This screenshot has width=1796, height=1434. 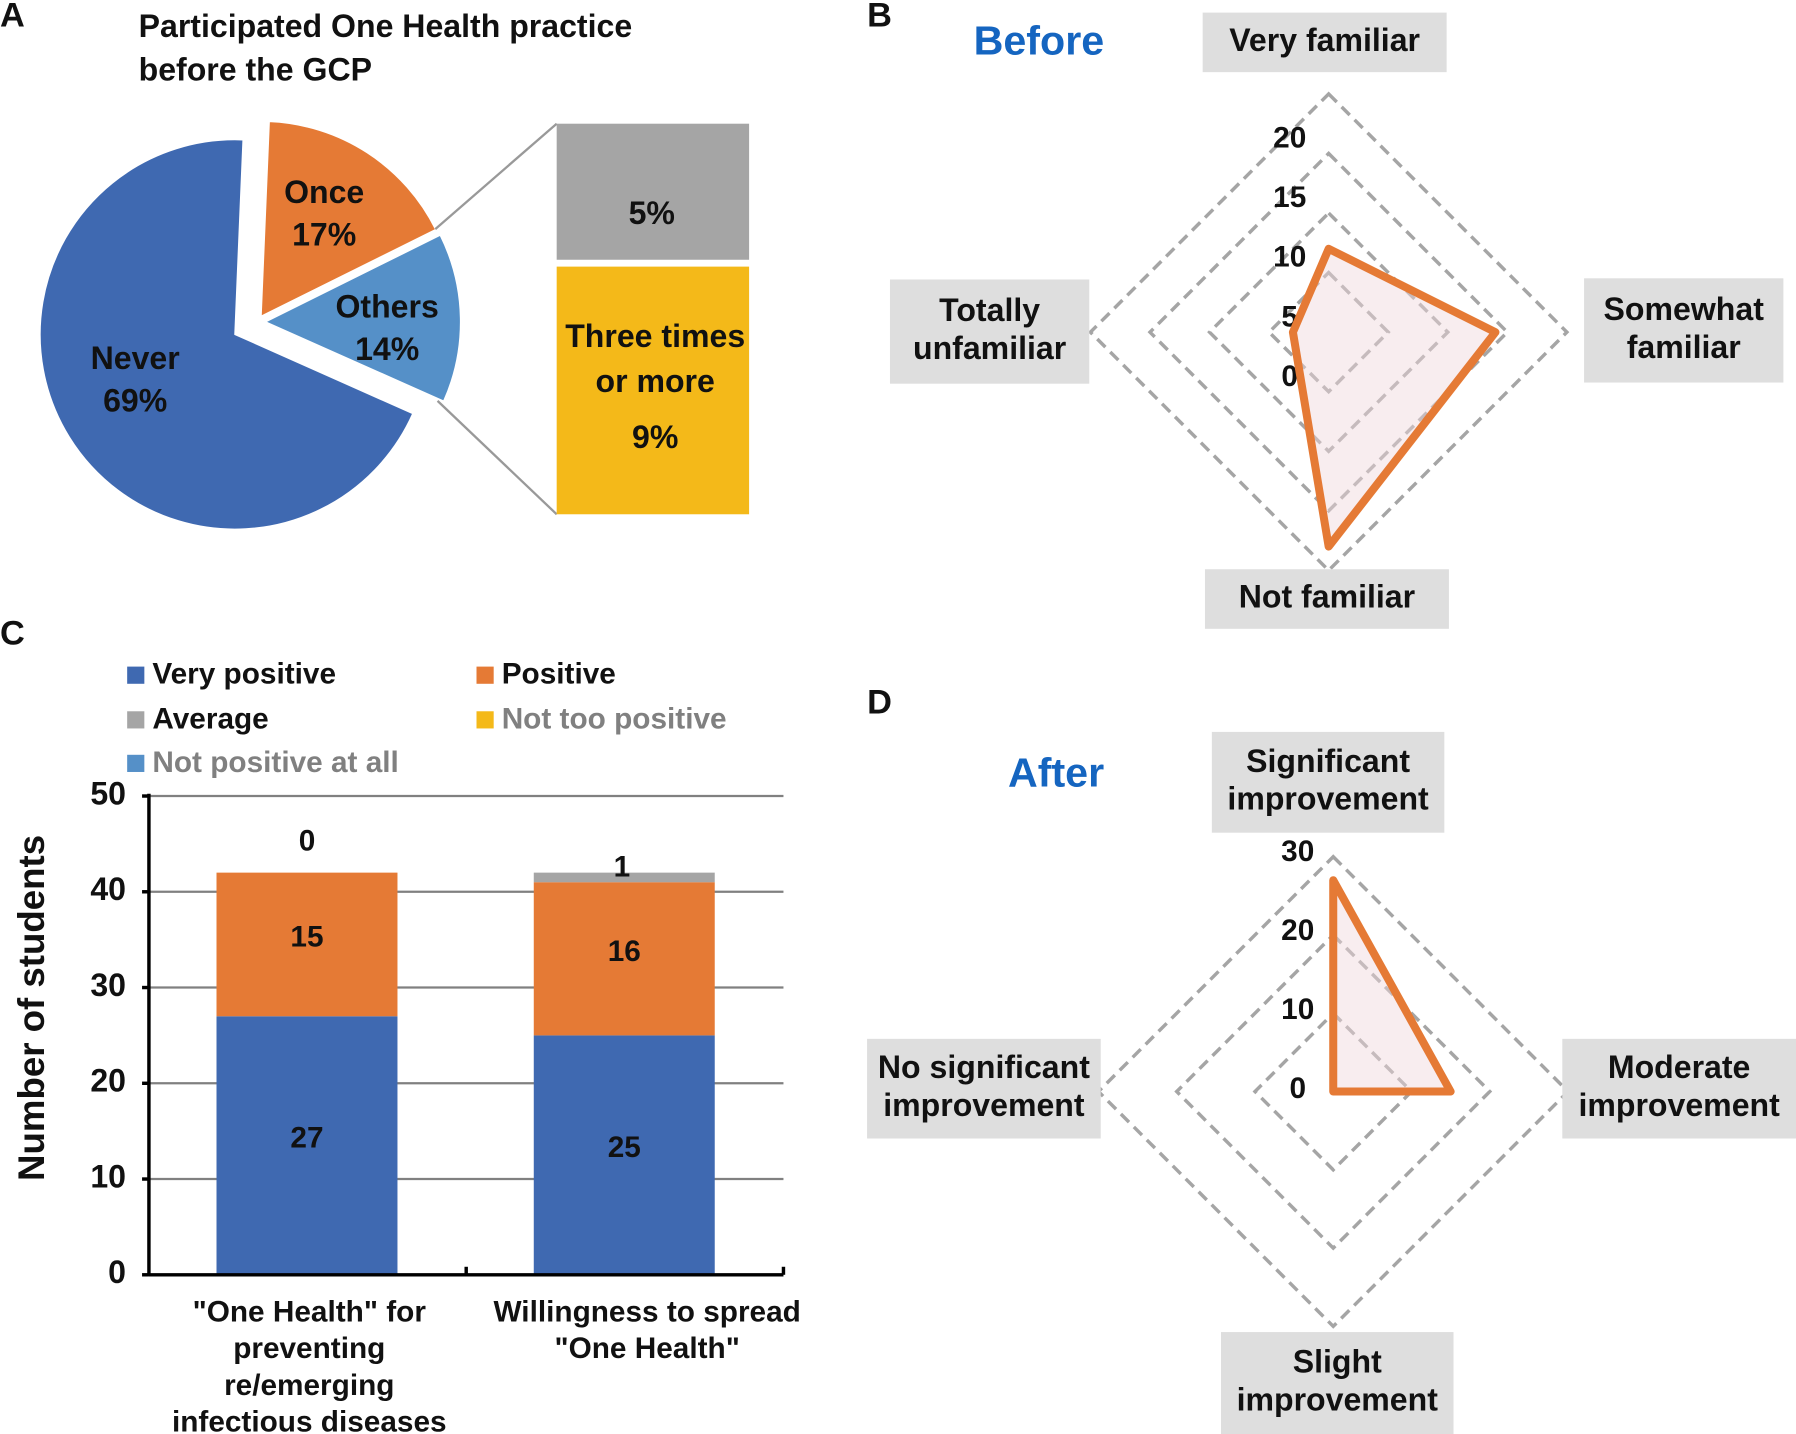 What do you see at coordinates (1039, 40) in the screenshot?
I see `radar-title: Before` at bounding box center [1039, 40].